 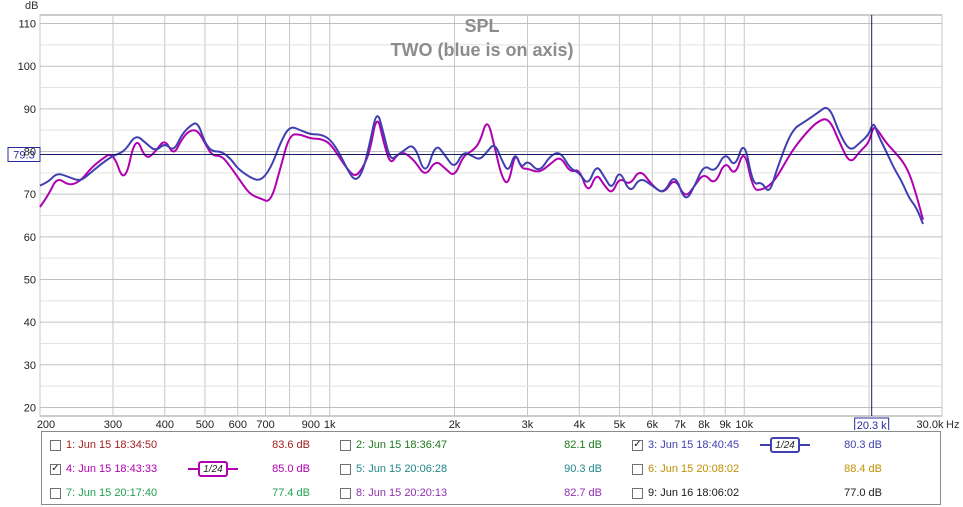 What do you see at coordinates (583, 445) in the screenshot?
I see `legend-value: 82.1 dB` at bounding box center [583, 445].